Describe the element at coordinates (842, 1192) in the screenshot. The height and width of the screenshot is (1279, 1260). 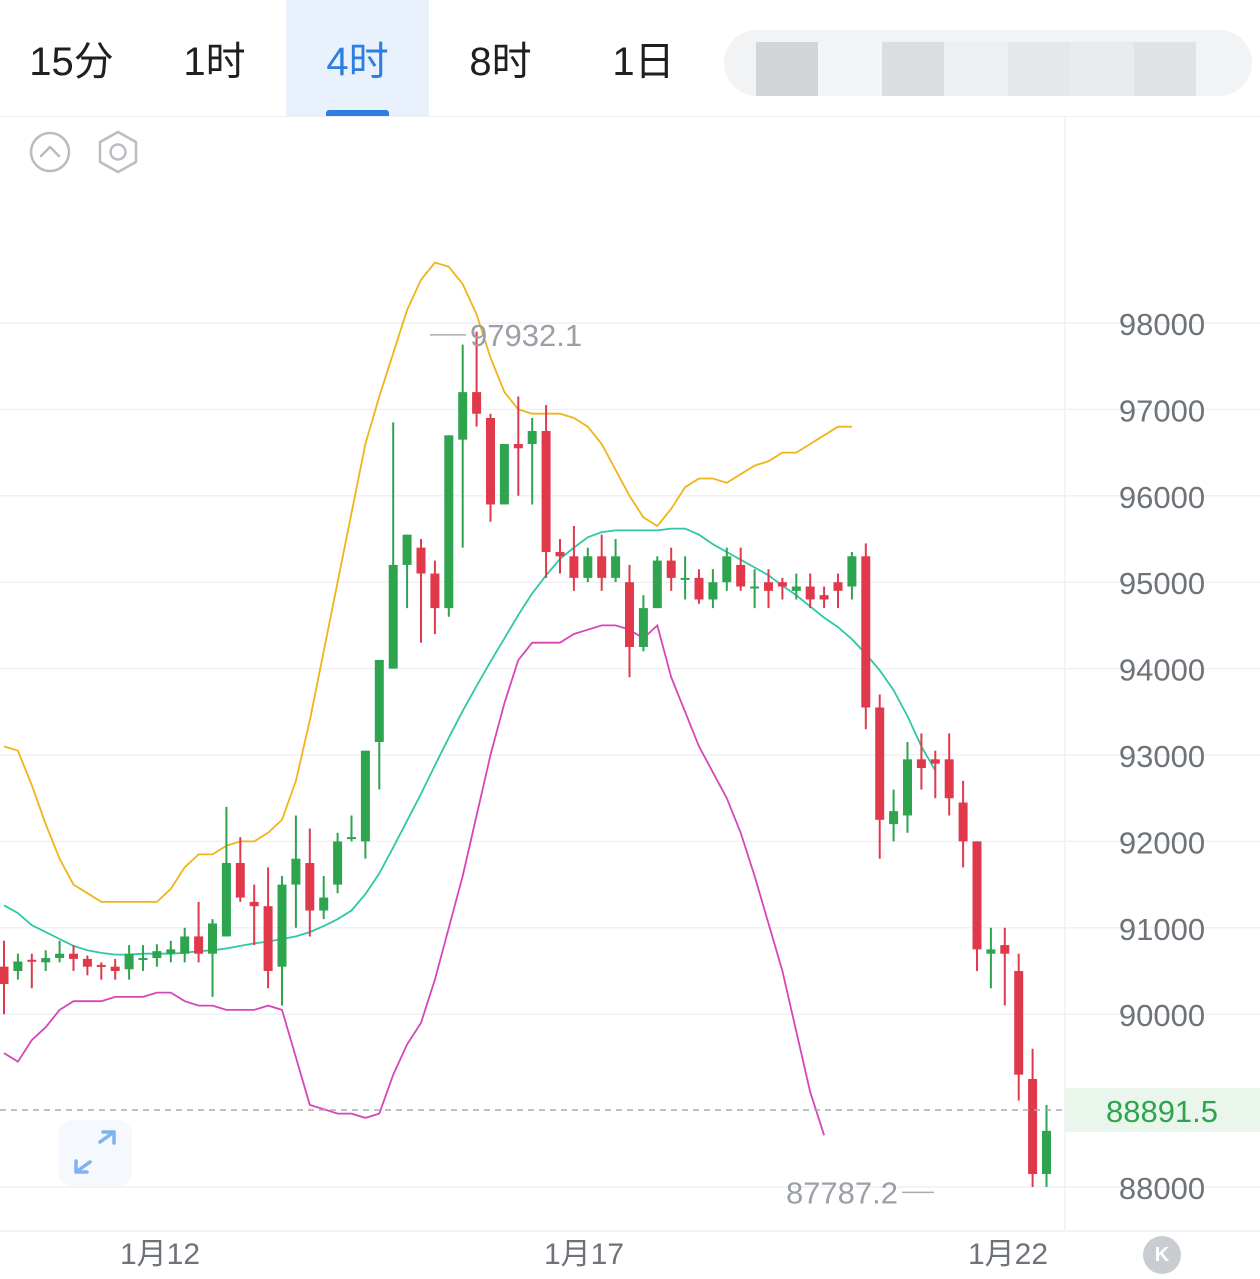
I see `low-annotation-label: 87787.2` at that location.